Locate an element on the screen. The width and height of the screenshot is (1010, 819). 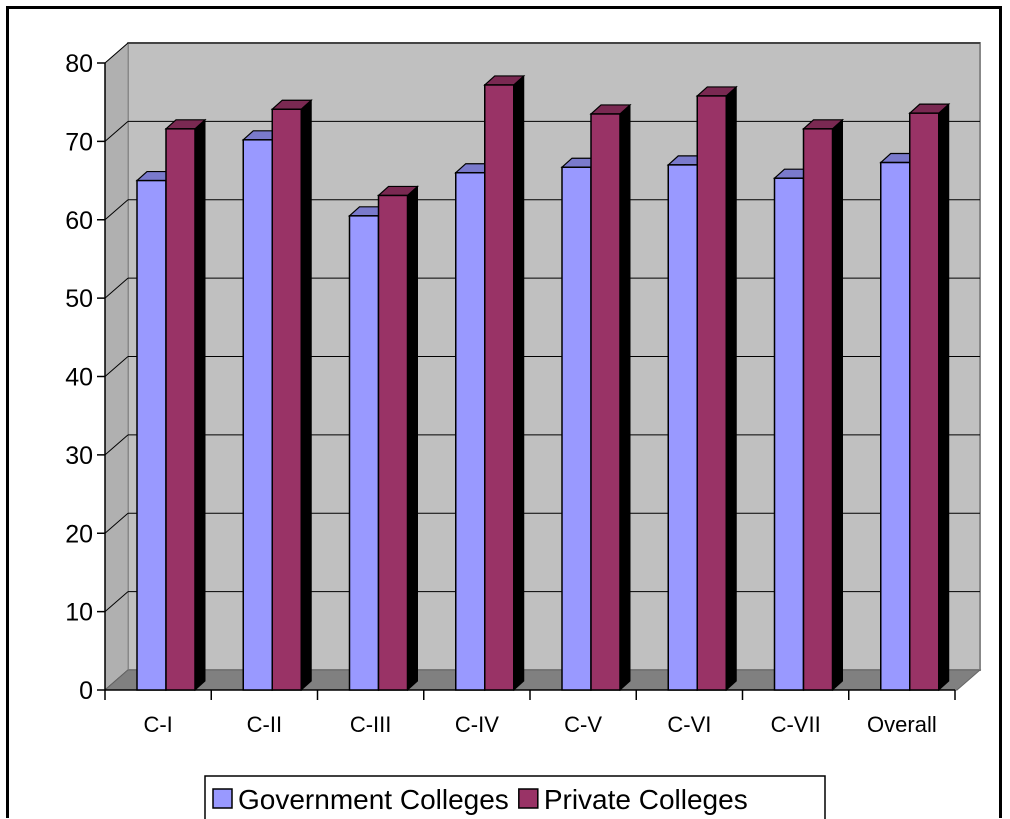
y-tick-label: 0 is located at coordinates (86, 691).